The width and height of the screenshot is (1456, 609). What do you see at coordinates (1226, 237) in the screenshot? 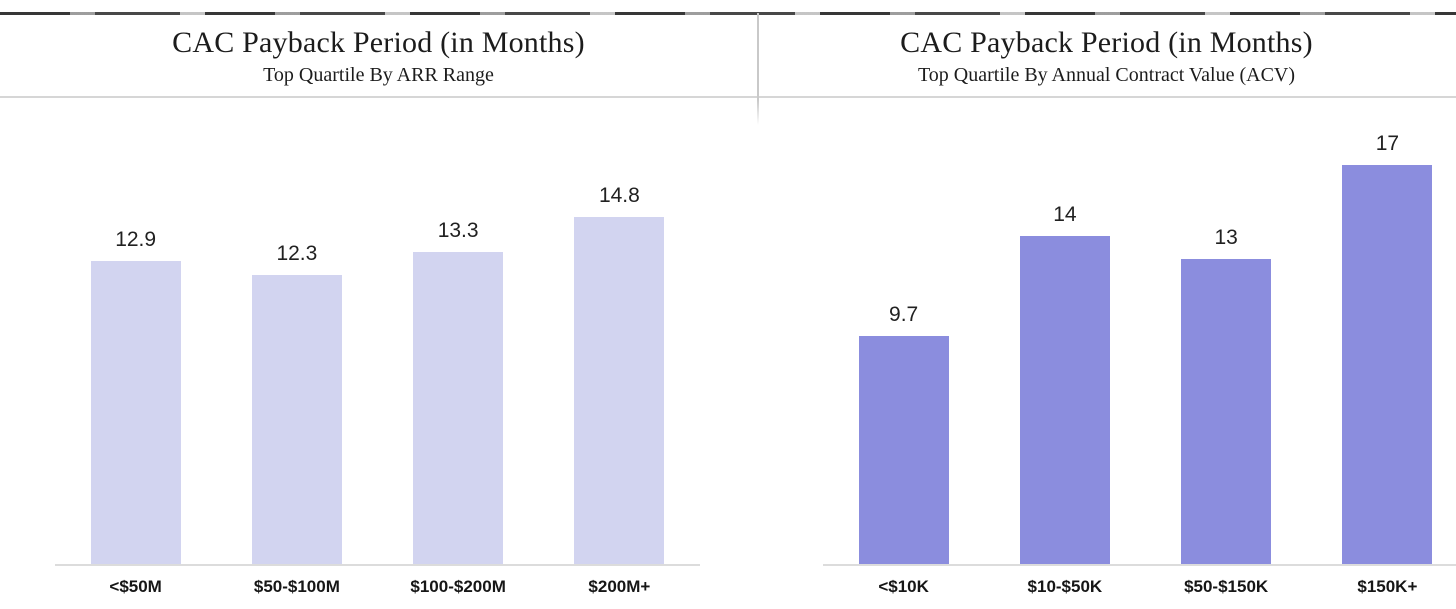
I see `bar-value-label: 13` at bounding box center [1226, 237].